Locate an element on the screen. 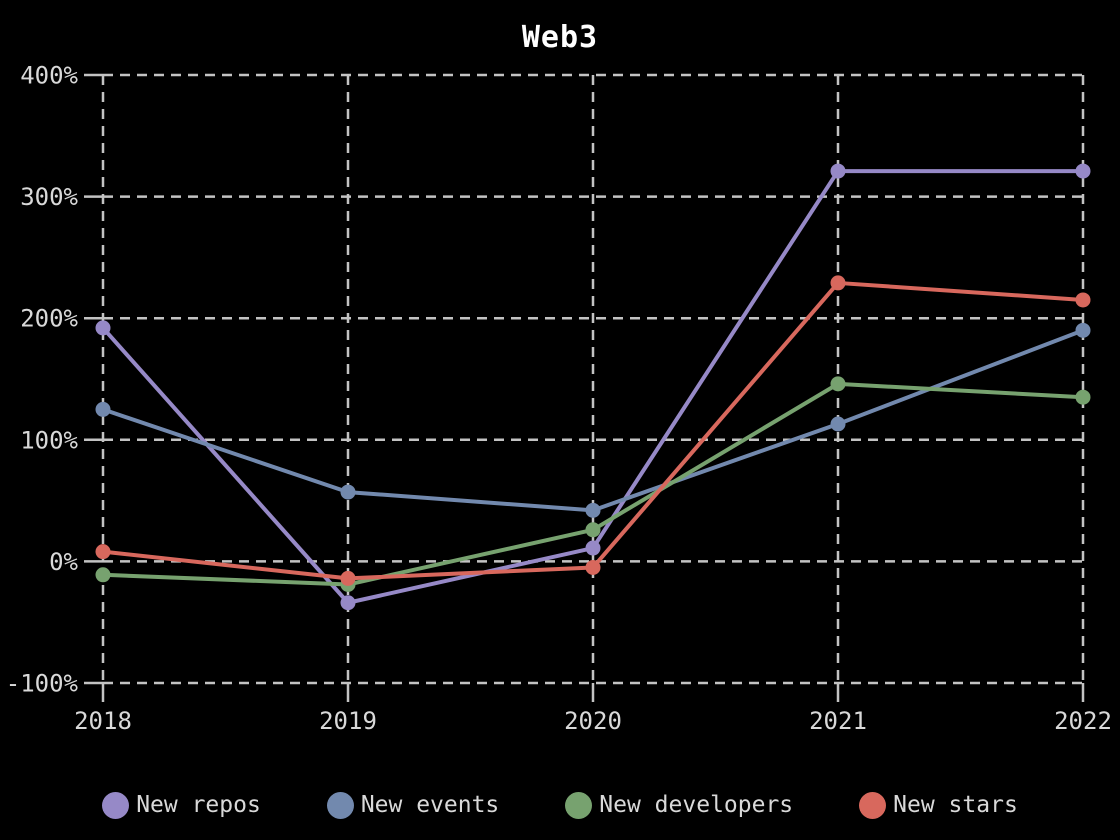  y-tick-label: 400% is located at coordinates (49, 76).